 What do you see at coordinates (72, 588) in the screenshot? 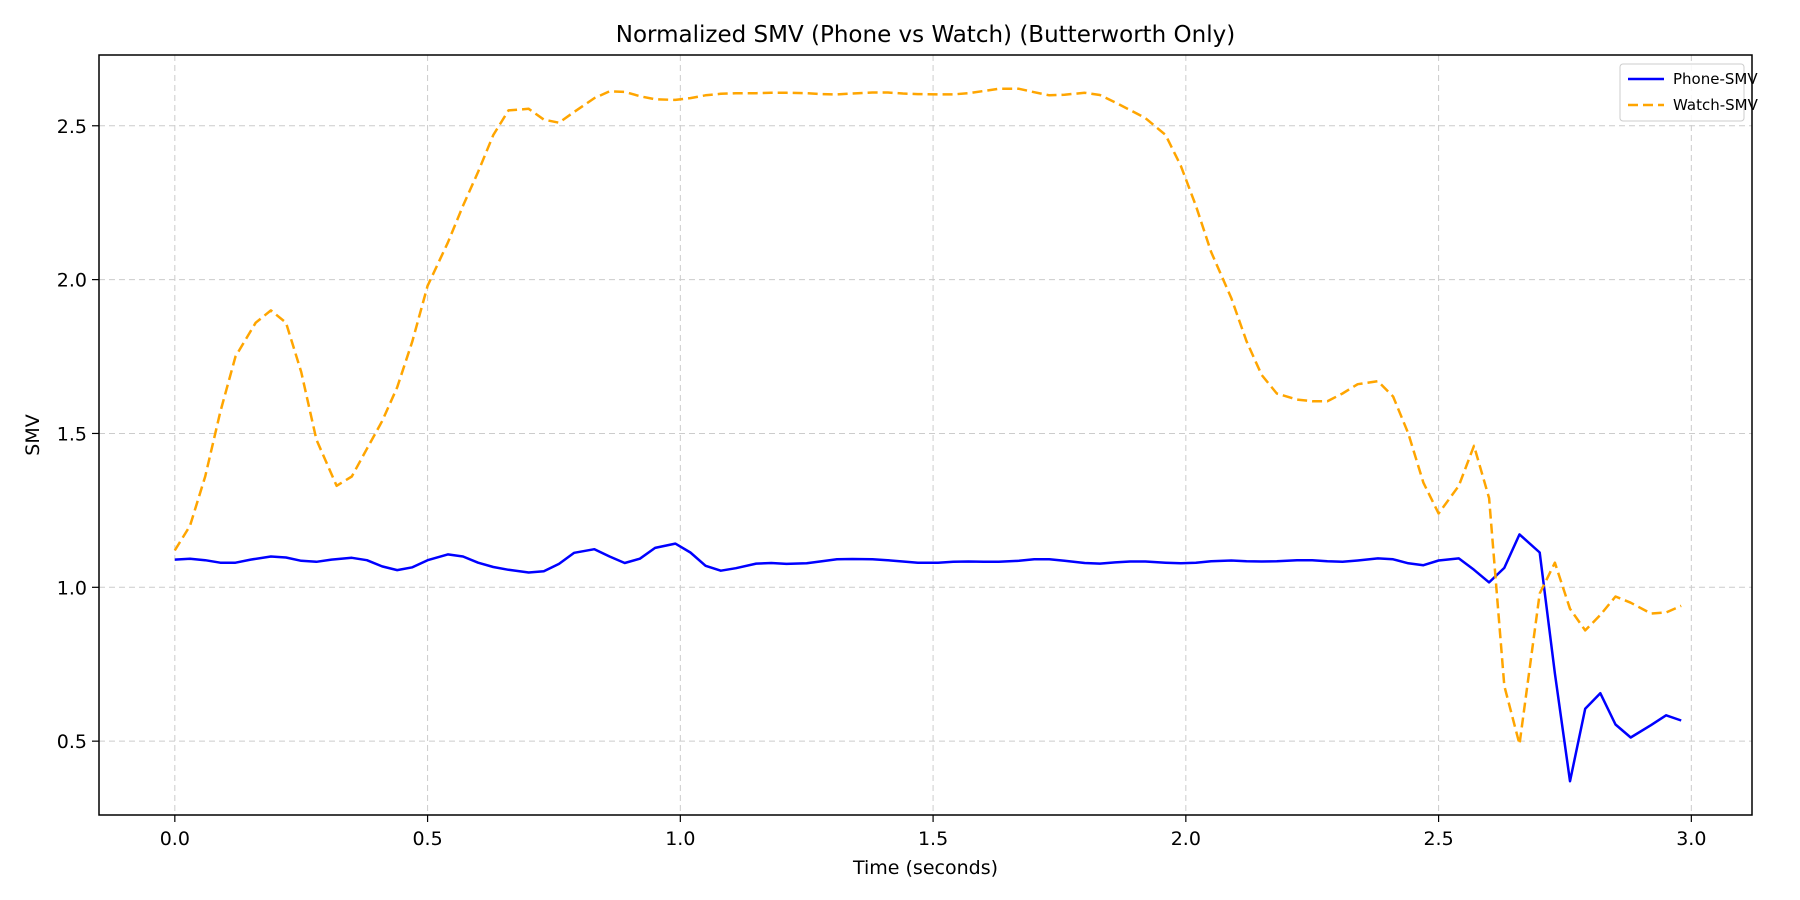
I see `y-tick-label: 1.0` at bounding box center [72, 588].